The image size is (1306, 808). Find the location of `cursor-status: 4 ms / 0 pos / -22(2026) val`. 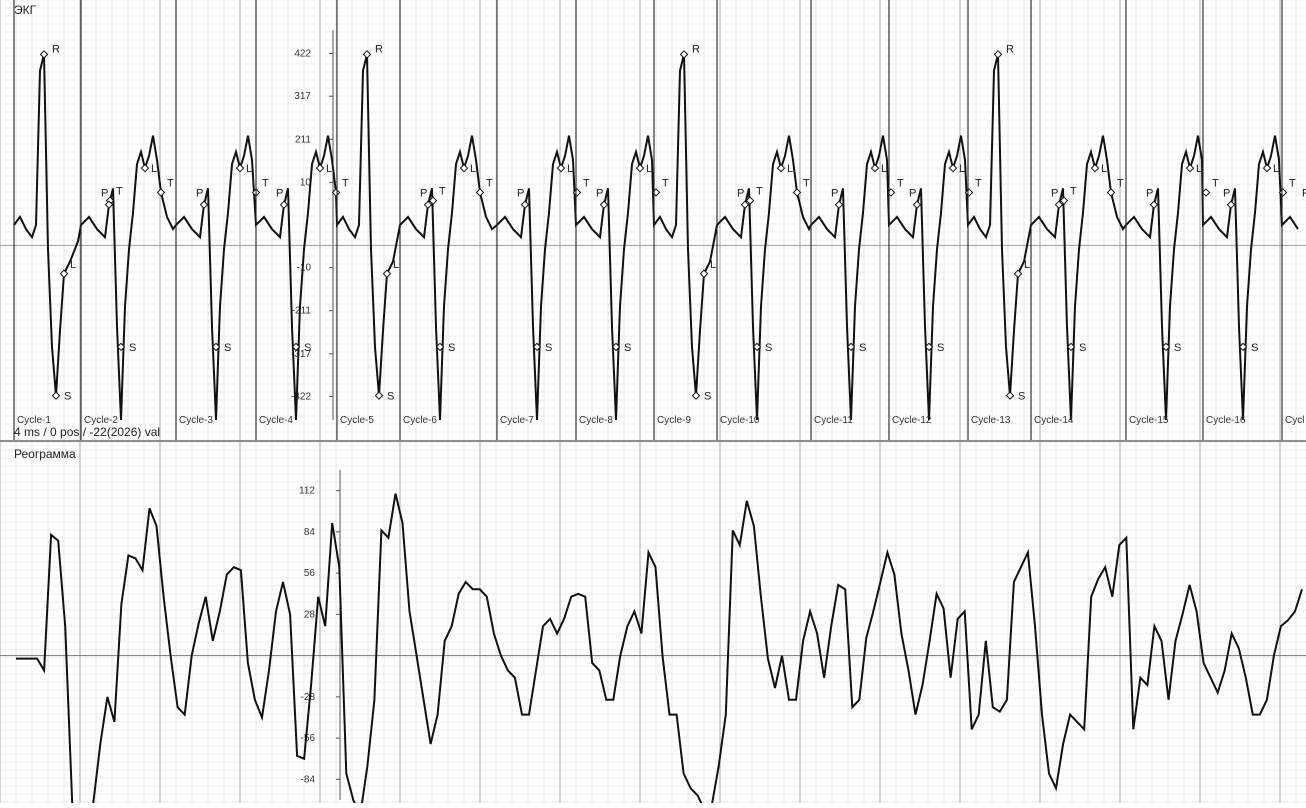

cursor-status: 4 ms / 0 pos / -22(2026) val is located at coordinates (87, 432).